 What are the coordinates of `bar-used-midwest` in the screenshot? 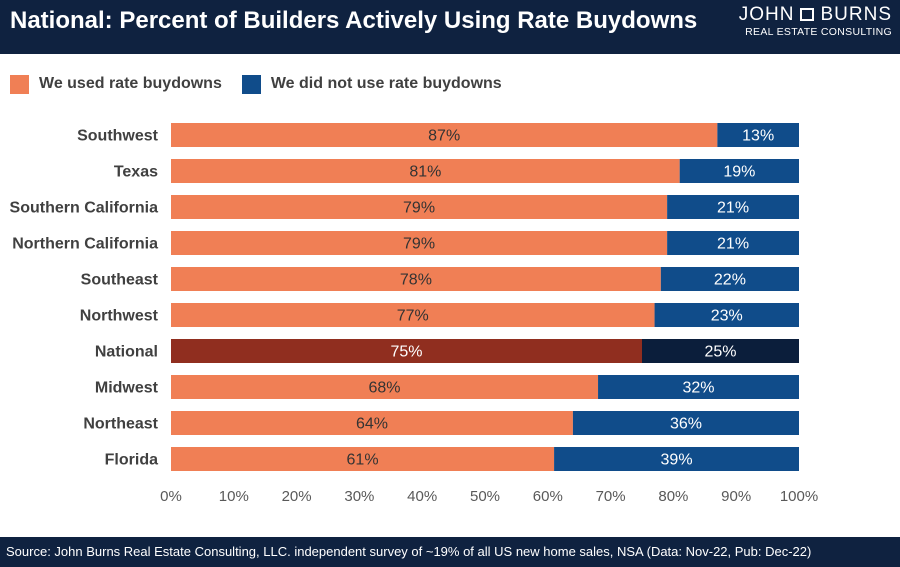 It's located at (385, 387).